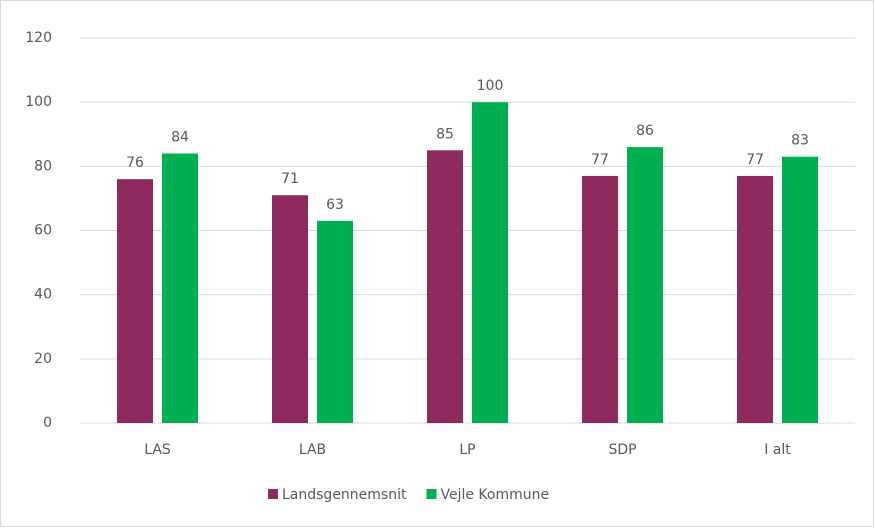 This screenshot has width=875, height=528. What do you see at coordinates (290, 179) in the screenshot?
I see `value-label: 71` at bounding box center [290, 179].